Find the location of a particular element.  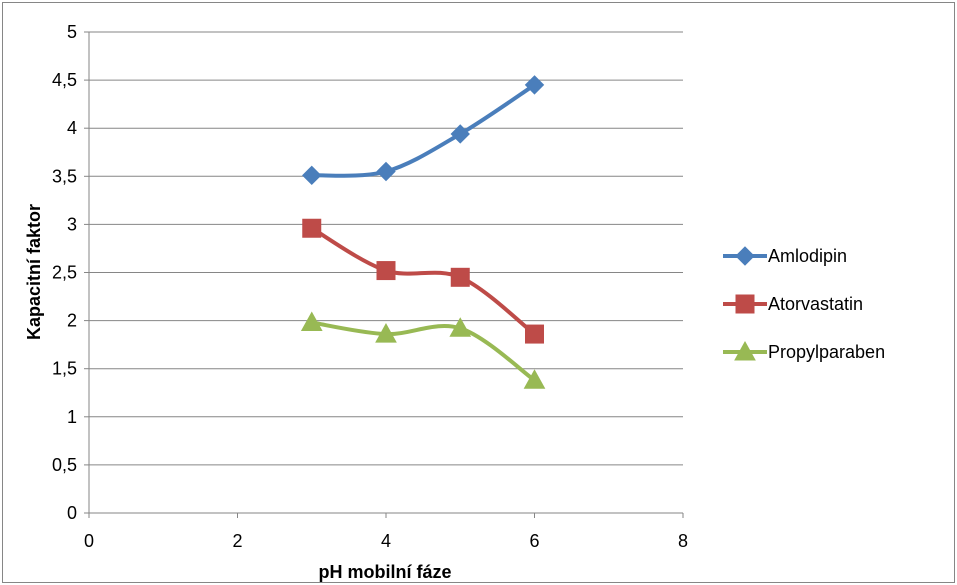

legend-label-propylparaben: Propylparaben is located at coordinates (826, 352).